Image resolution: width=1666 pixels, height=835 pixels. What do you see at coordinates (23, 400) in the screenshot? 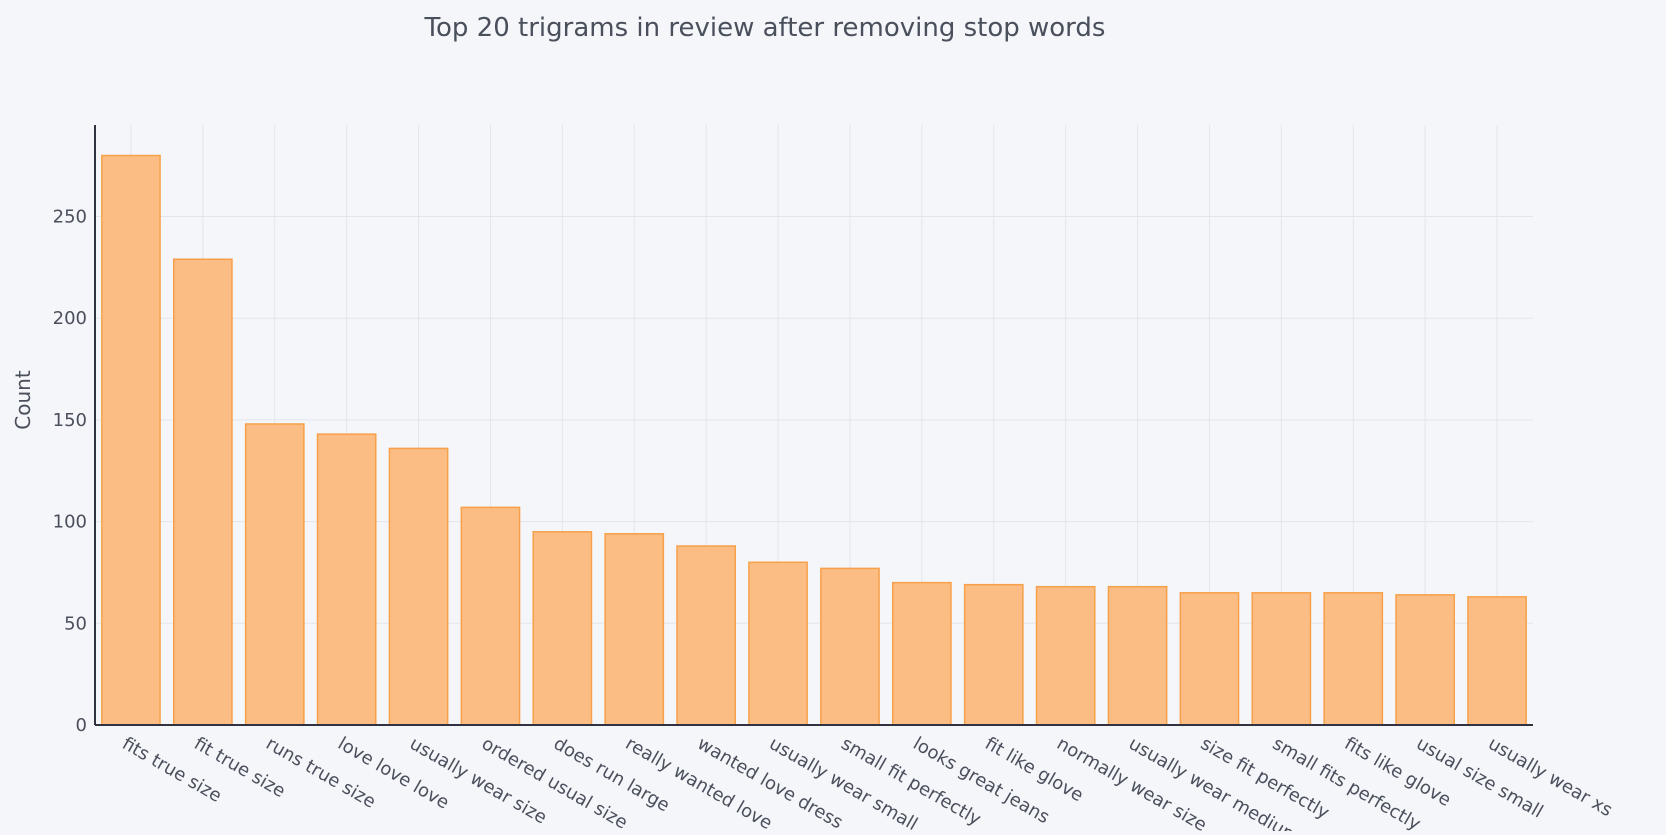
I see `y-axis-title: Count` at bounding box center [23, 400].